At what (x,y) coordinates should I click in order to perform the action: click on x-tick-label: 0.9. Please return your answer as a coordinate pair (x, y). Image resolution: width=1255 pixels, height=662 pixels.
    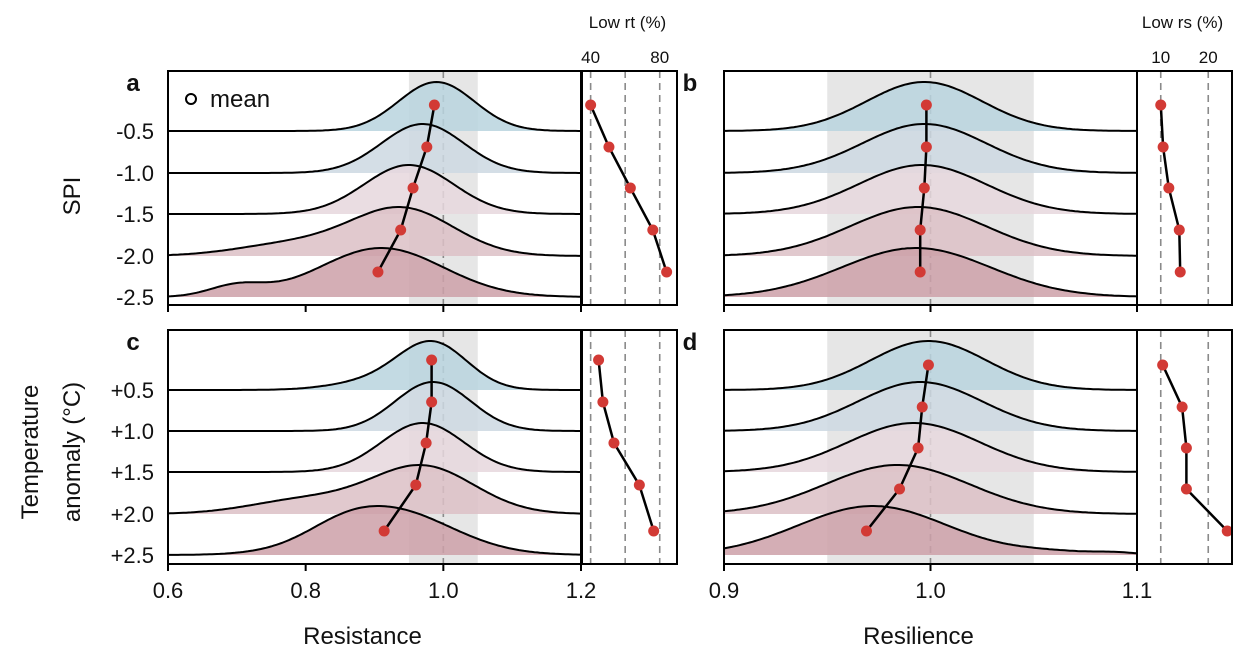
    Looking at the image, I should click on (724, 590).